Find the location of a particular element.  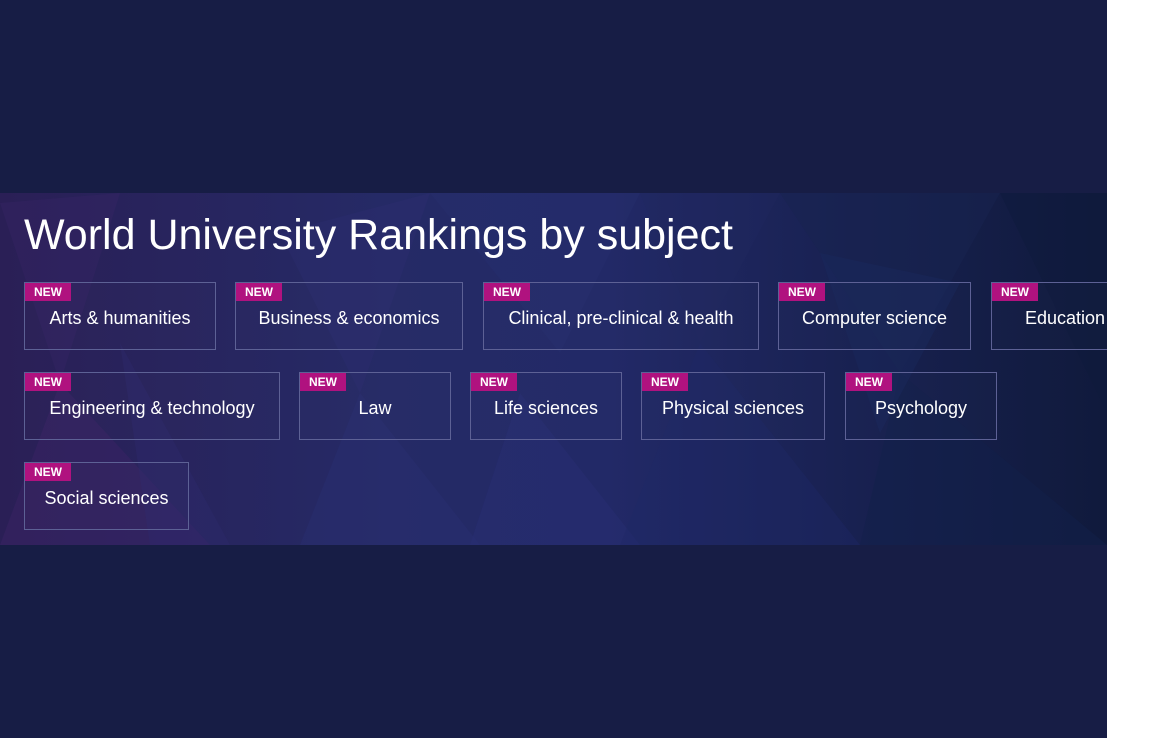

subject-label: Clinical, pre-clinical & health is located at coordinates (621, 318).